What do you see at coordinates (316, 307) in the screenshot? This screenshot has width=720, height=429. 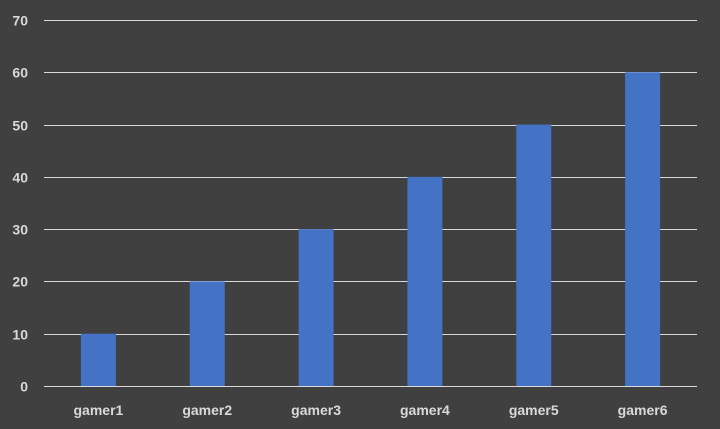 I see `bar-gamer3` at bounding box center [316, 307].